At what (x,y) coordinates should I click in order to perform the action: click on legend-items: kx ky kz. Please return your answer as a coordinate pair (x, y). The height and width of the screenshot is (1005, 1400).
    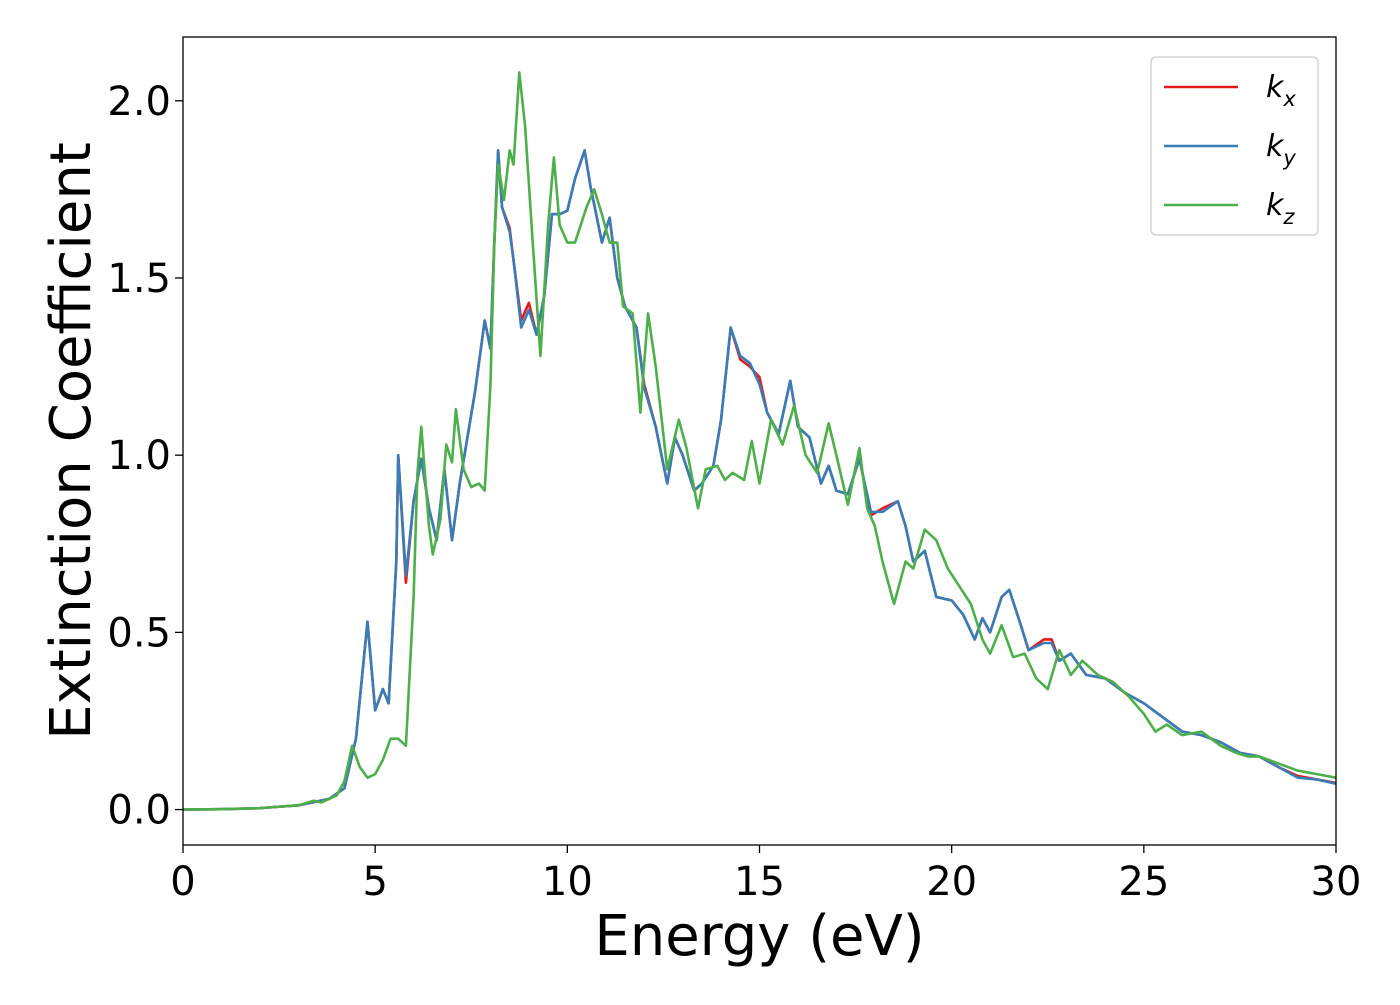
    Looking at the image, I should click on (1230, 149).